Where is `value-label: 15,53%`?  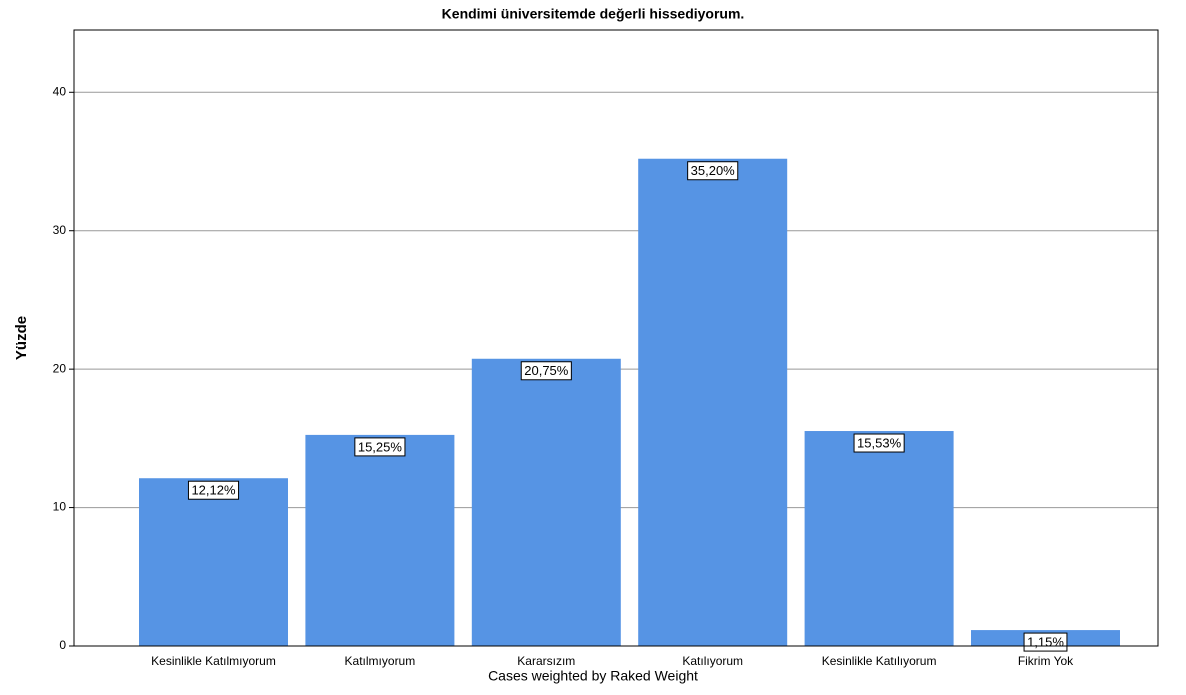
value-label: 15,53% is located at coordinates (879, 442).